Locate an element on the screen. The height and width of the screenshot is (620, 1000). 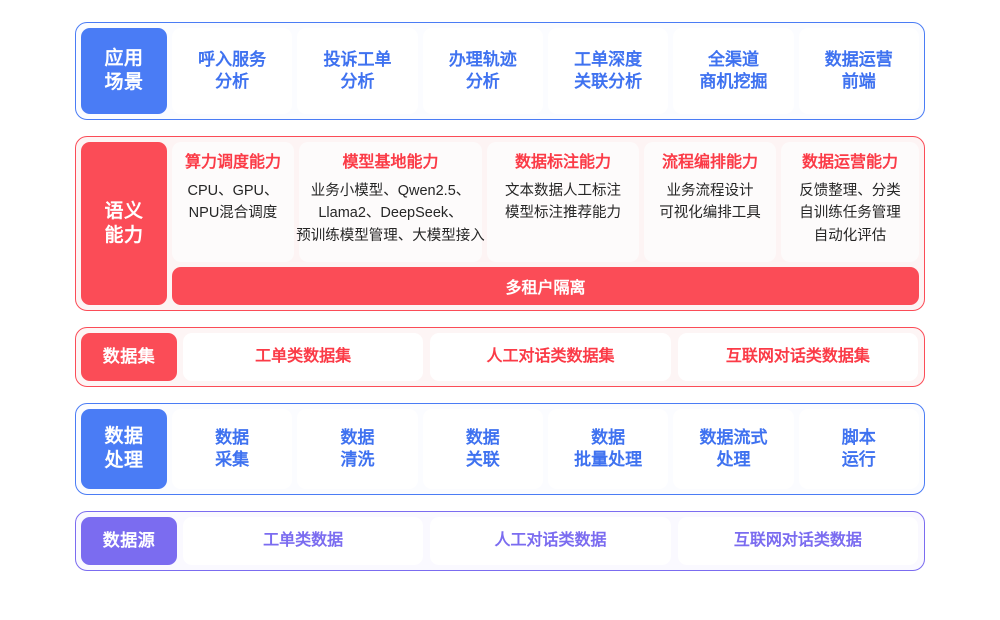
card-handling-trace-analysis: 办理轨迹 分析 is located at coordinates (482, 71).